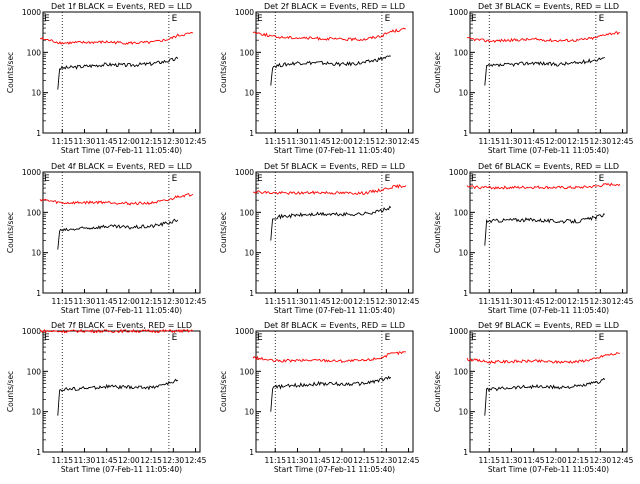  Describe the element at coordinates (121, 6) in the screenshot. I see `panel-title: Det 1f BLACK = Events, RED = LLD` at that location.